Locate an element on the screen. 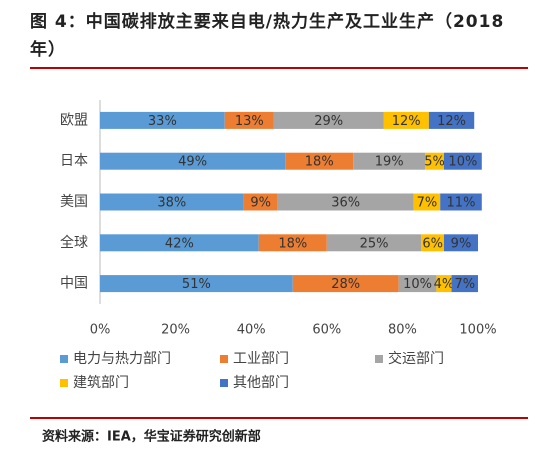 The height and width of the screenshot is (455, 550). legend-label: 其他部门 is located at coordinates (261, 383).